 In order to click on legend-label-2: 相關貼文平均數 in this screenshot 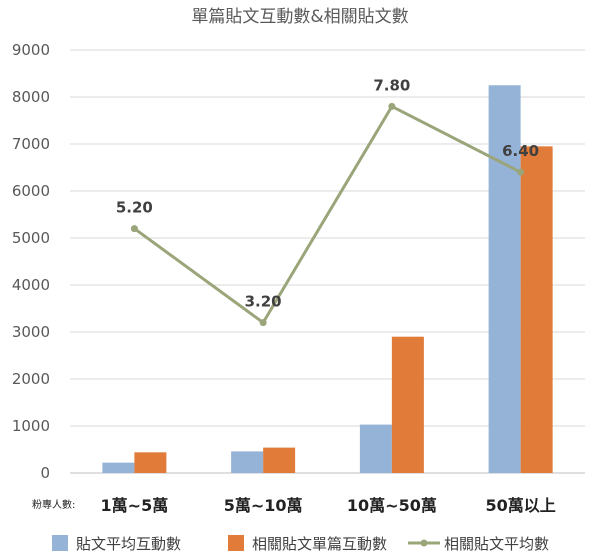, I will do `click(496, 544)`.